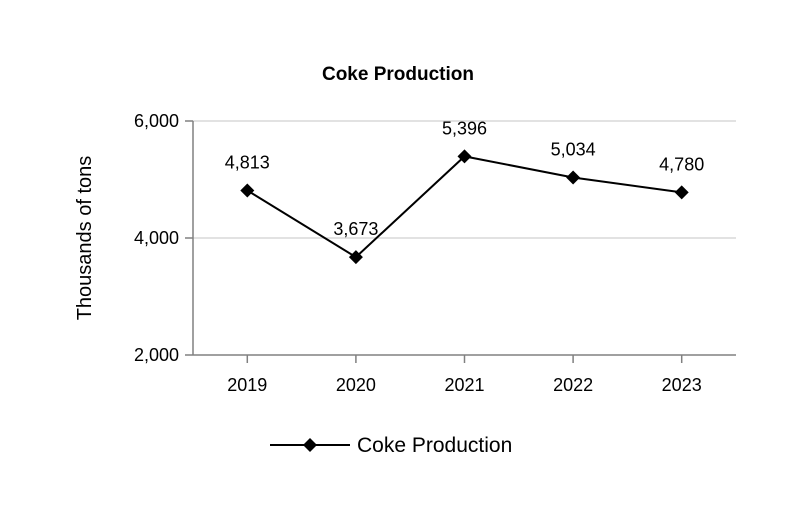 Image resolution: width=800 pixels, height=532 pixels. Describe the element at coordinates (434, 445) in the screenshot. I see `legend-label: Coke Production` at that location.